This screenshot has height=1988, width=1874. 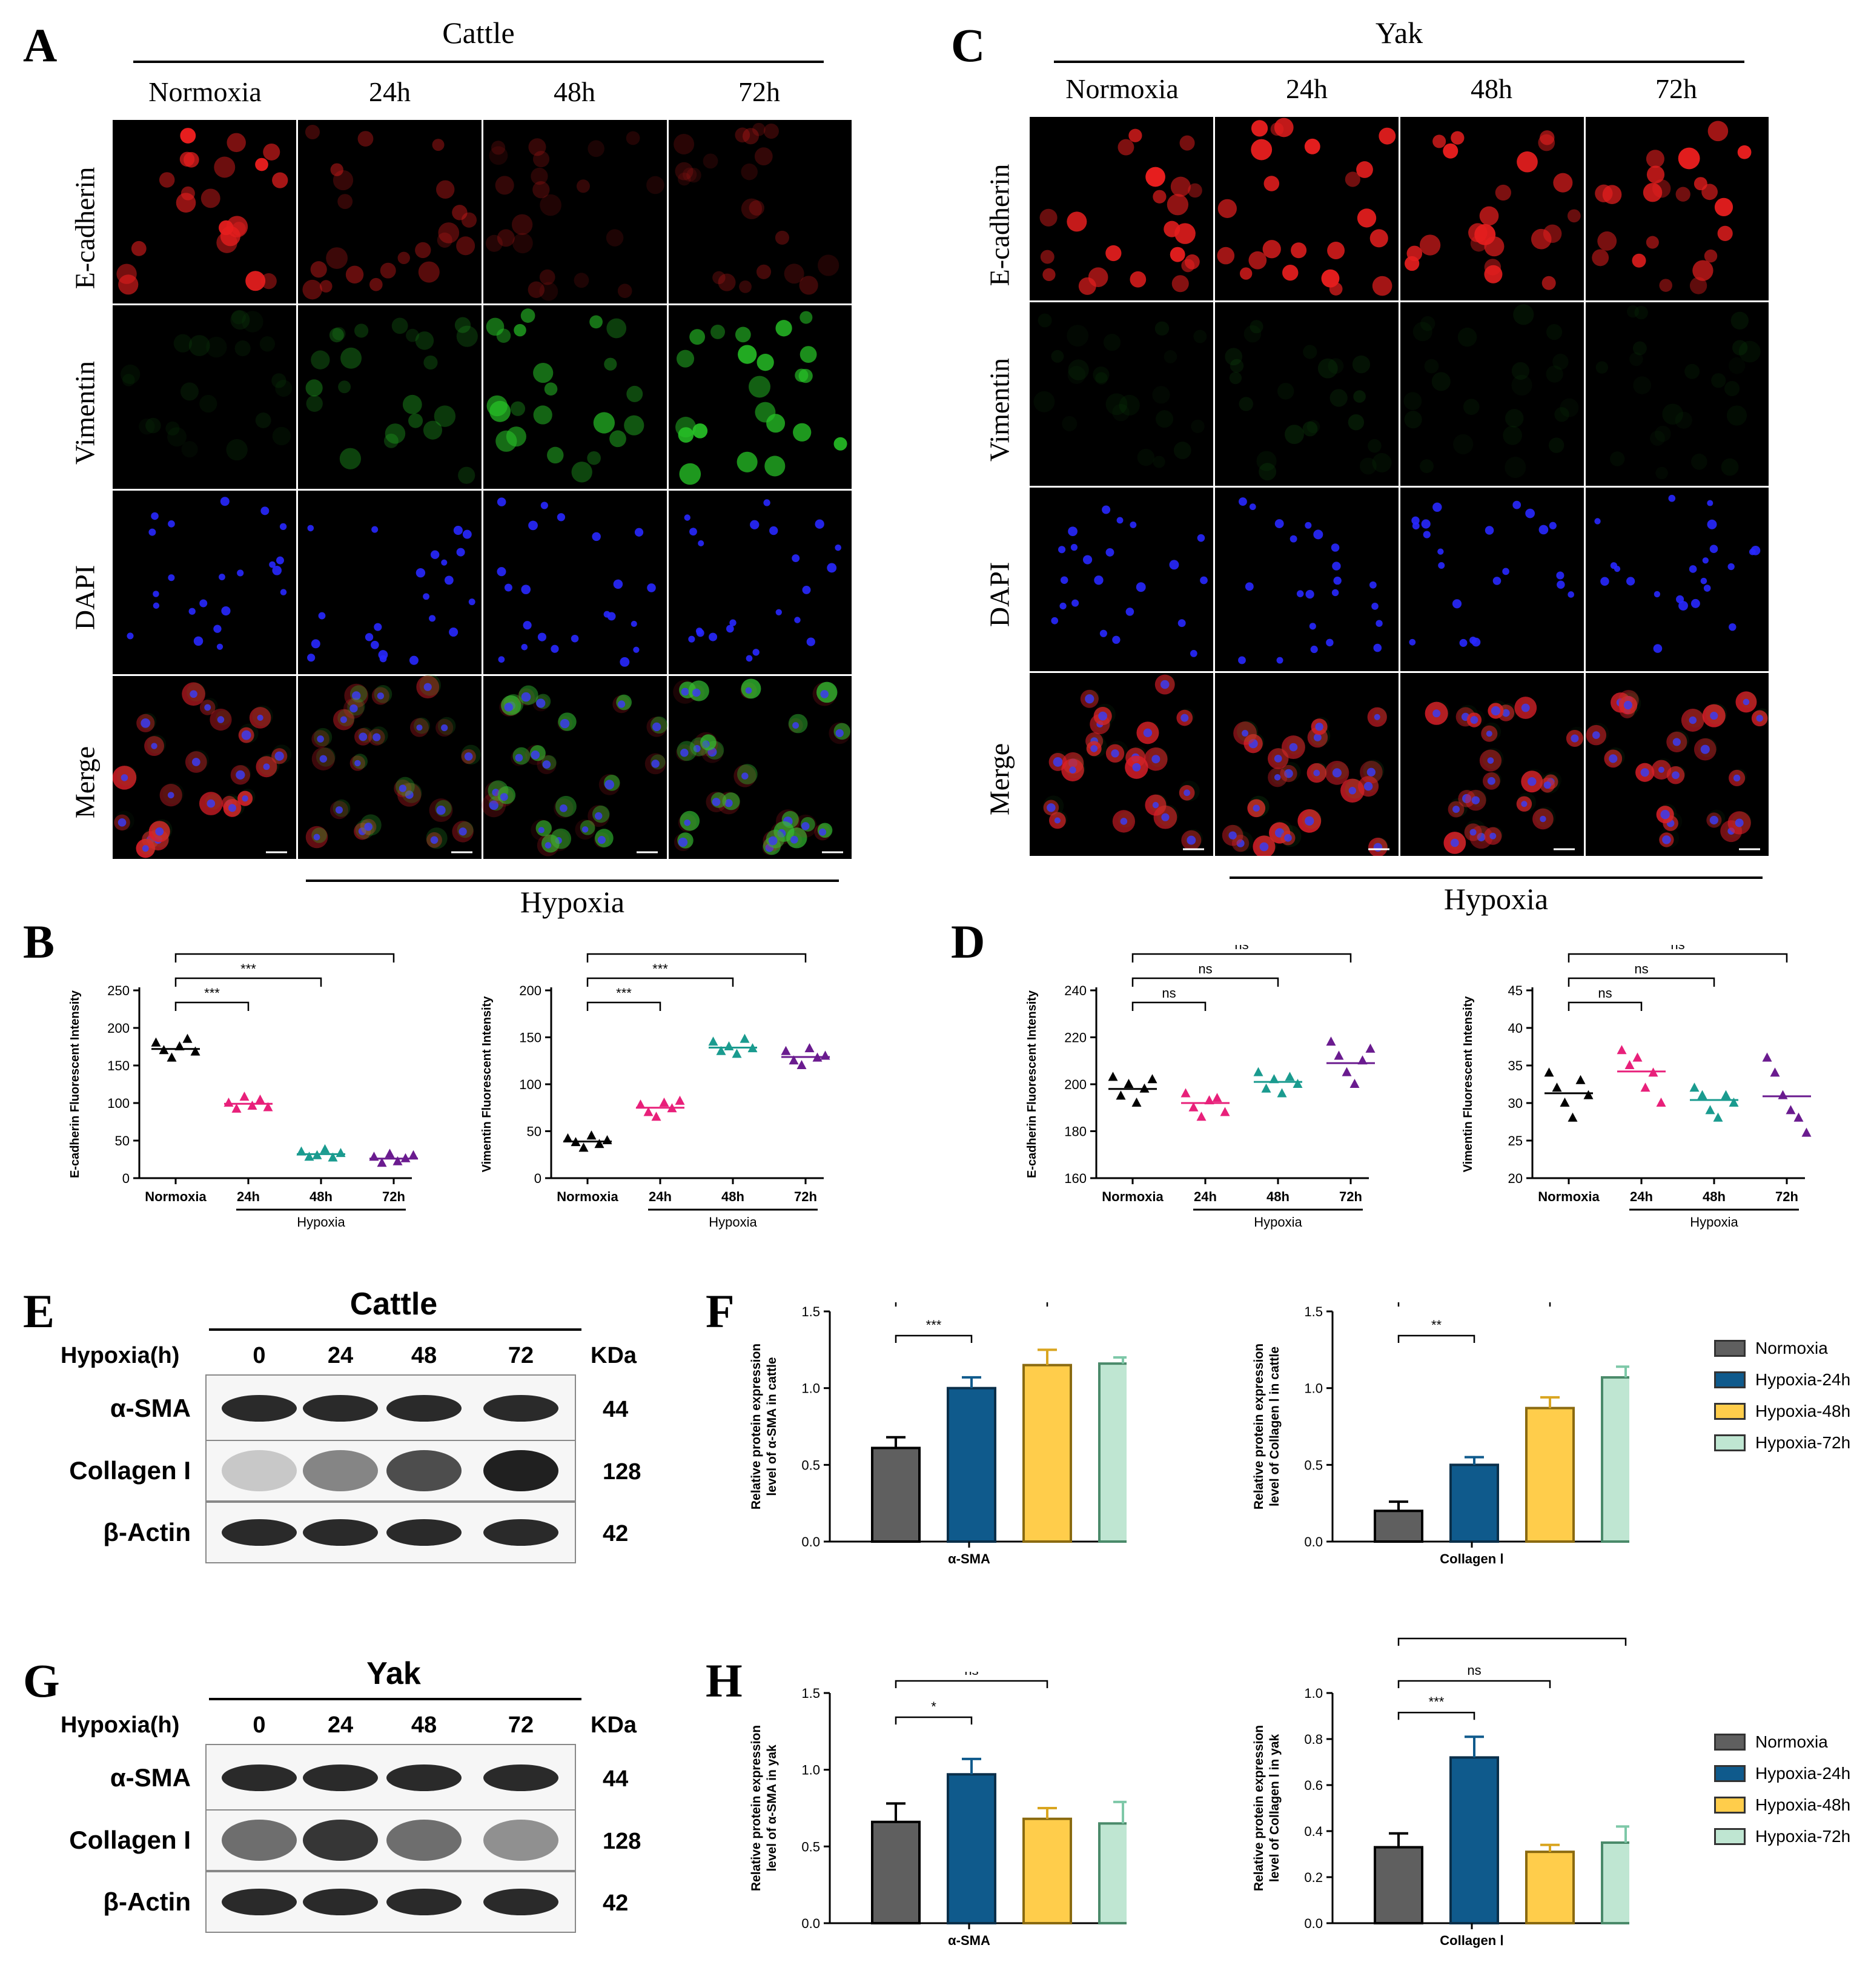 What do you see at coordinates (999, 410) in the screenshot?
I see `yak-row-vimentin: Vimentin` at bounding box center [999, 410].